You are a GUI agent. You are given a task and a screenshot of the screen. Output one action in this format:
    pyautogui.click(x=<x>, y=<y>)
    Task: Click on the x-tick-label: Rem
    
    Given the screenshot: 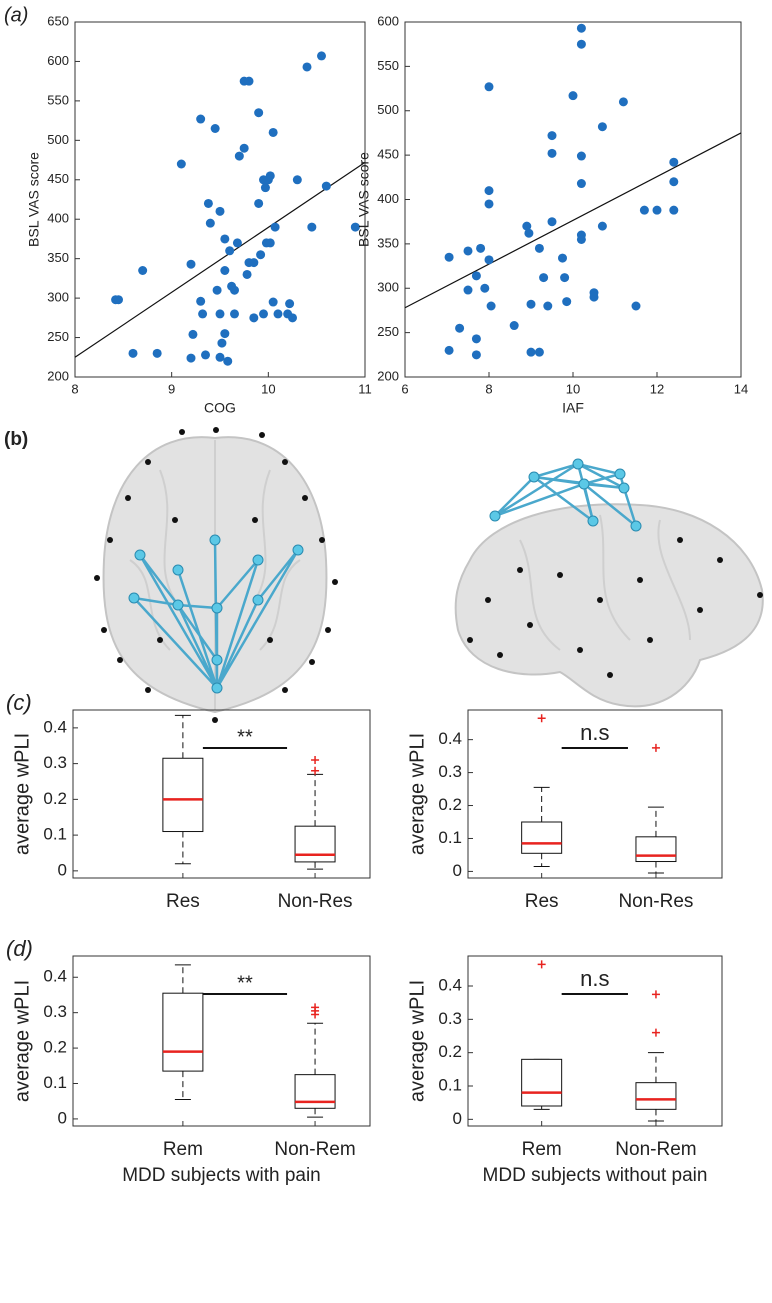 What is the action you would take?
    pyautogui.click(x=183, y=1149)
    